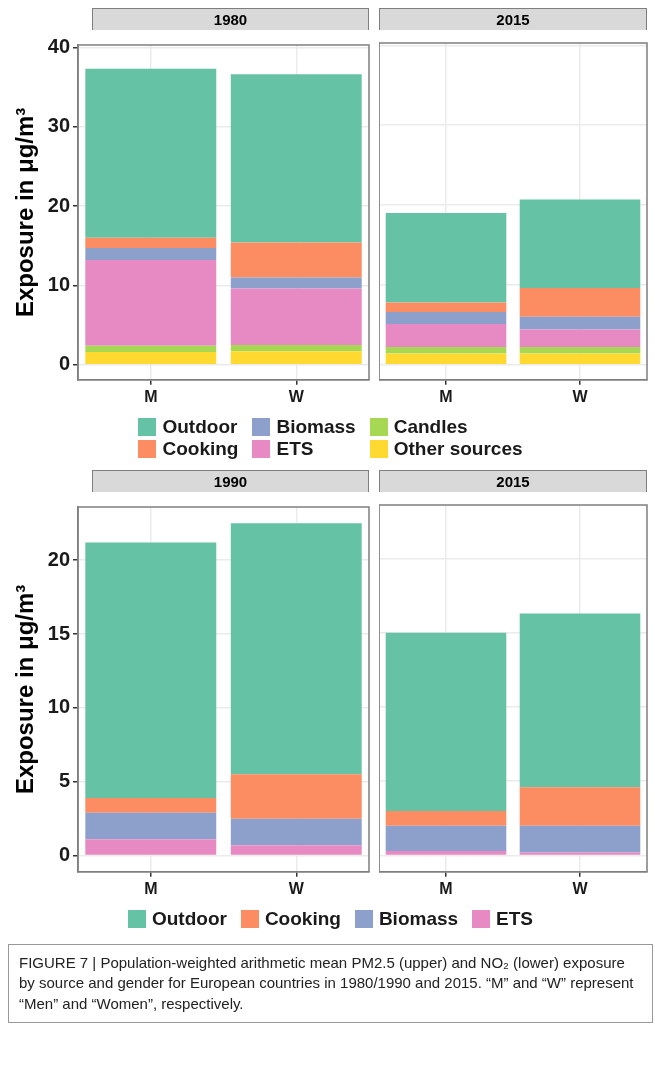 This screenshot has width=655, height=1085. What do you see at coordinates (430, 427) in the screenshot?
I see `legend-label: Candles` at bounding box center [430, 427].